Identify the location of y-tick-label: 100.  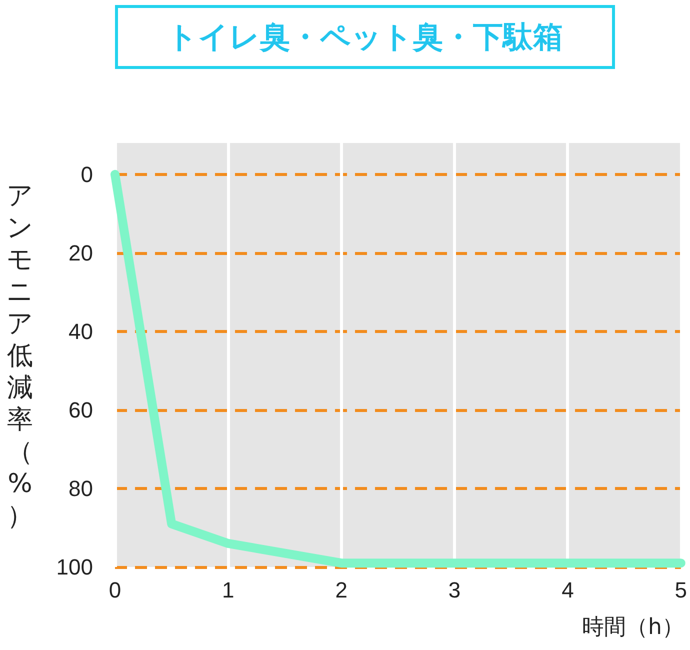
(74, 567).